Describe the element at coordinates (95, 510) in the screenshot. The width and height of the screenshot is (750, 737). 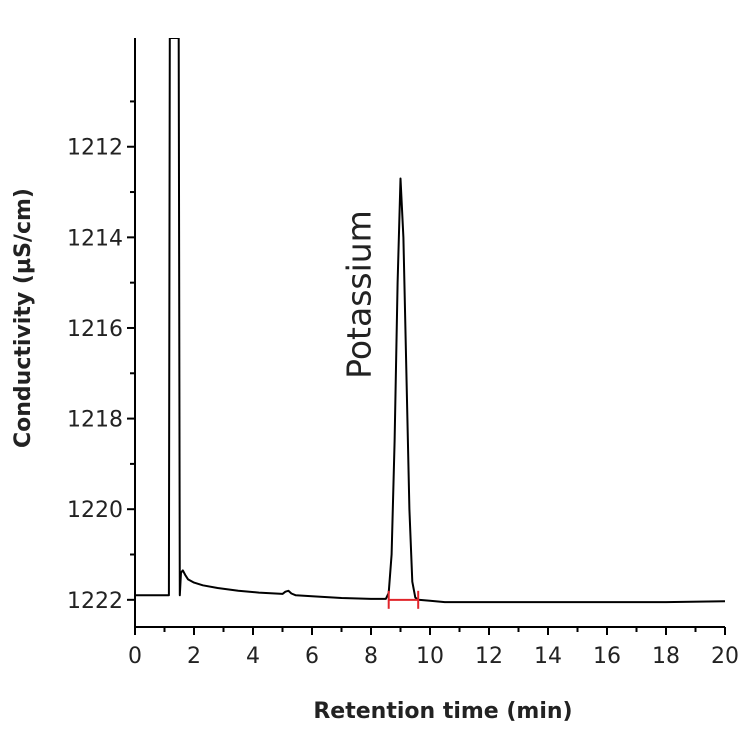
I see `y-tick-label: 1220` at that location.